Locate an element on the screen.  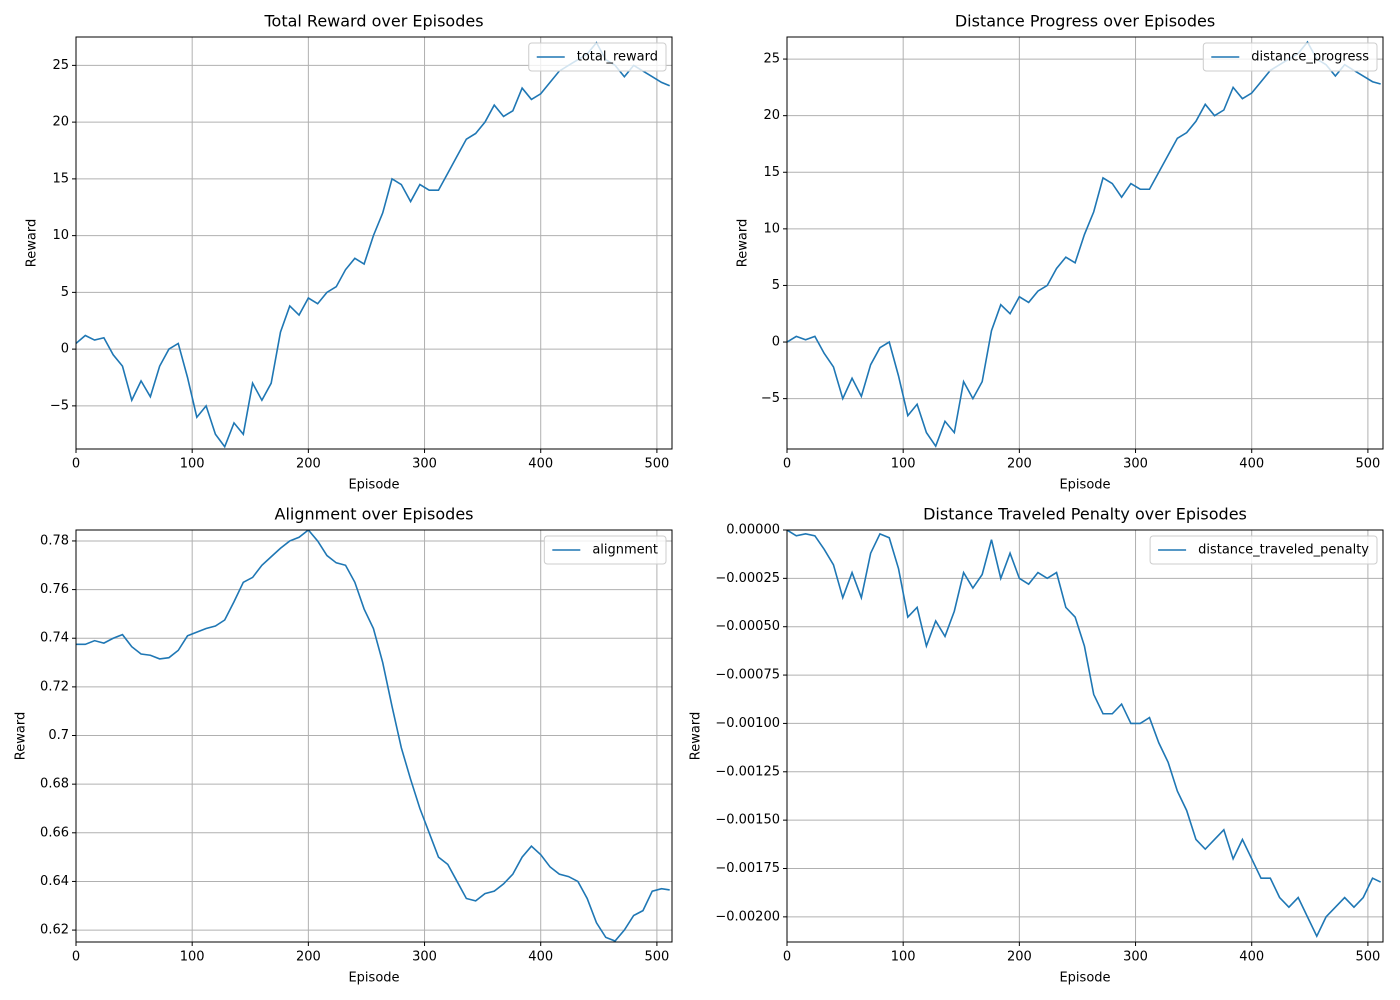
y-tick-label: −0.00175 is located at coordinates (747, 868).